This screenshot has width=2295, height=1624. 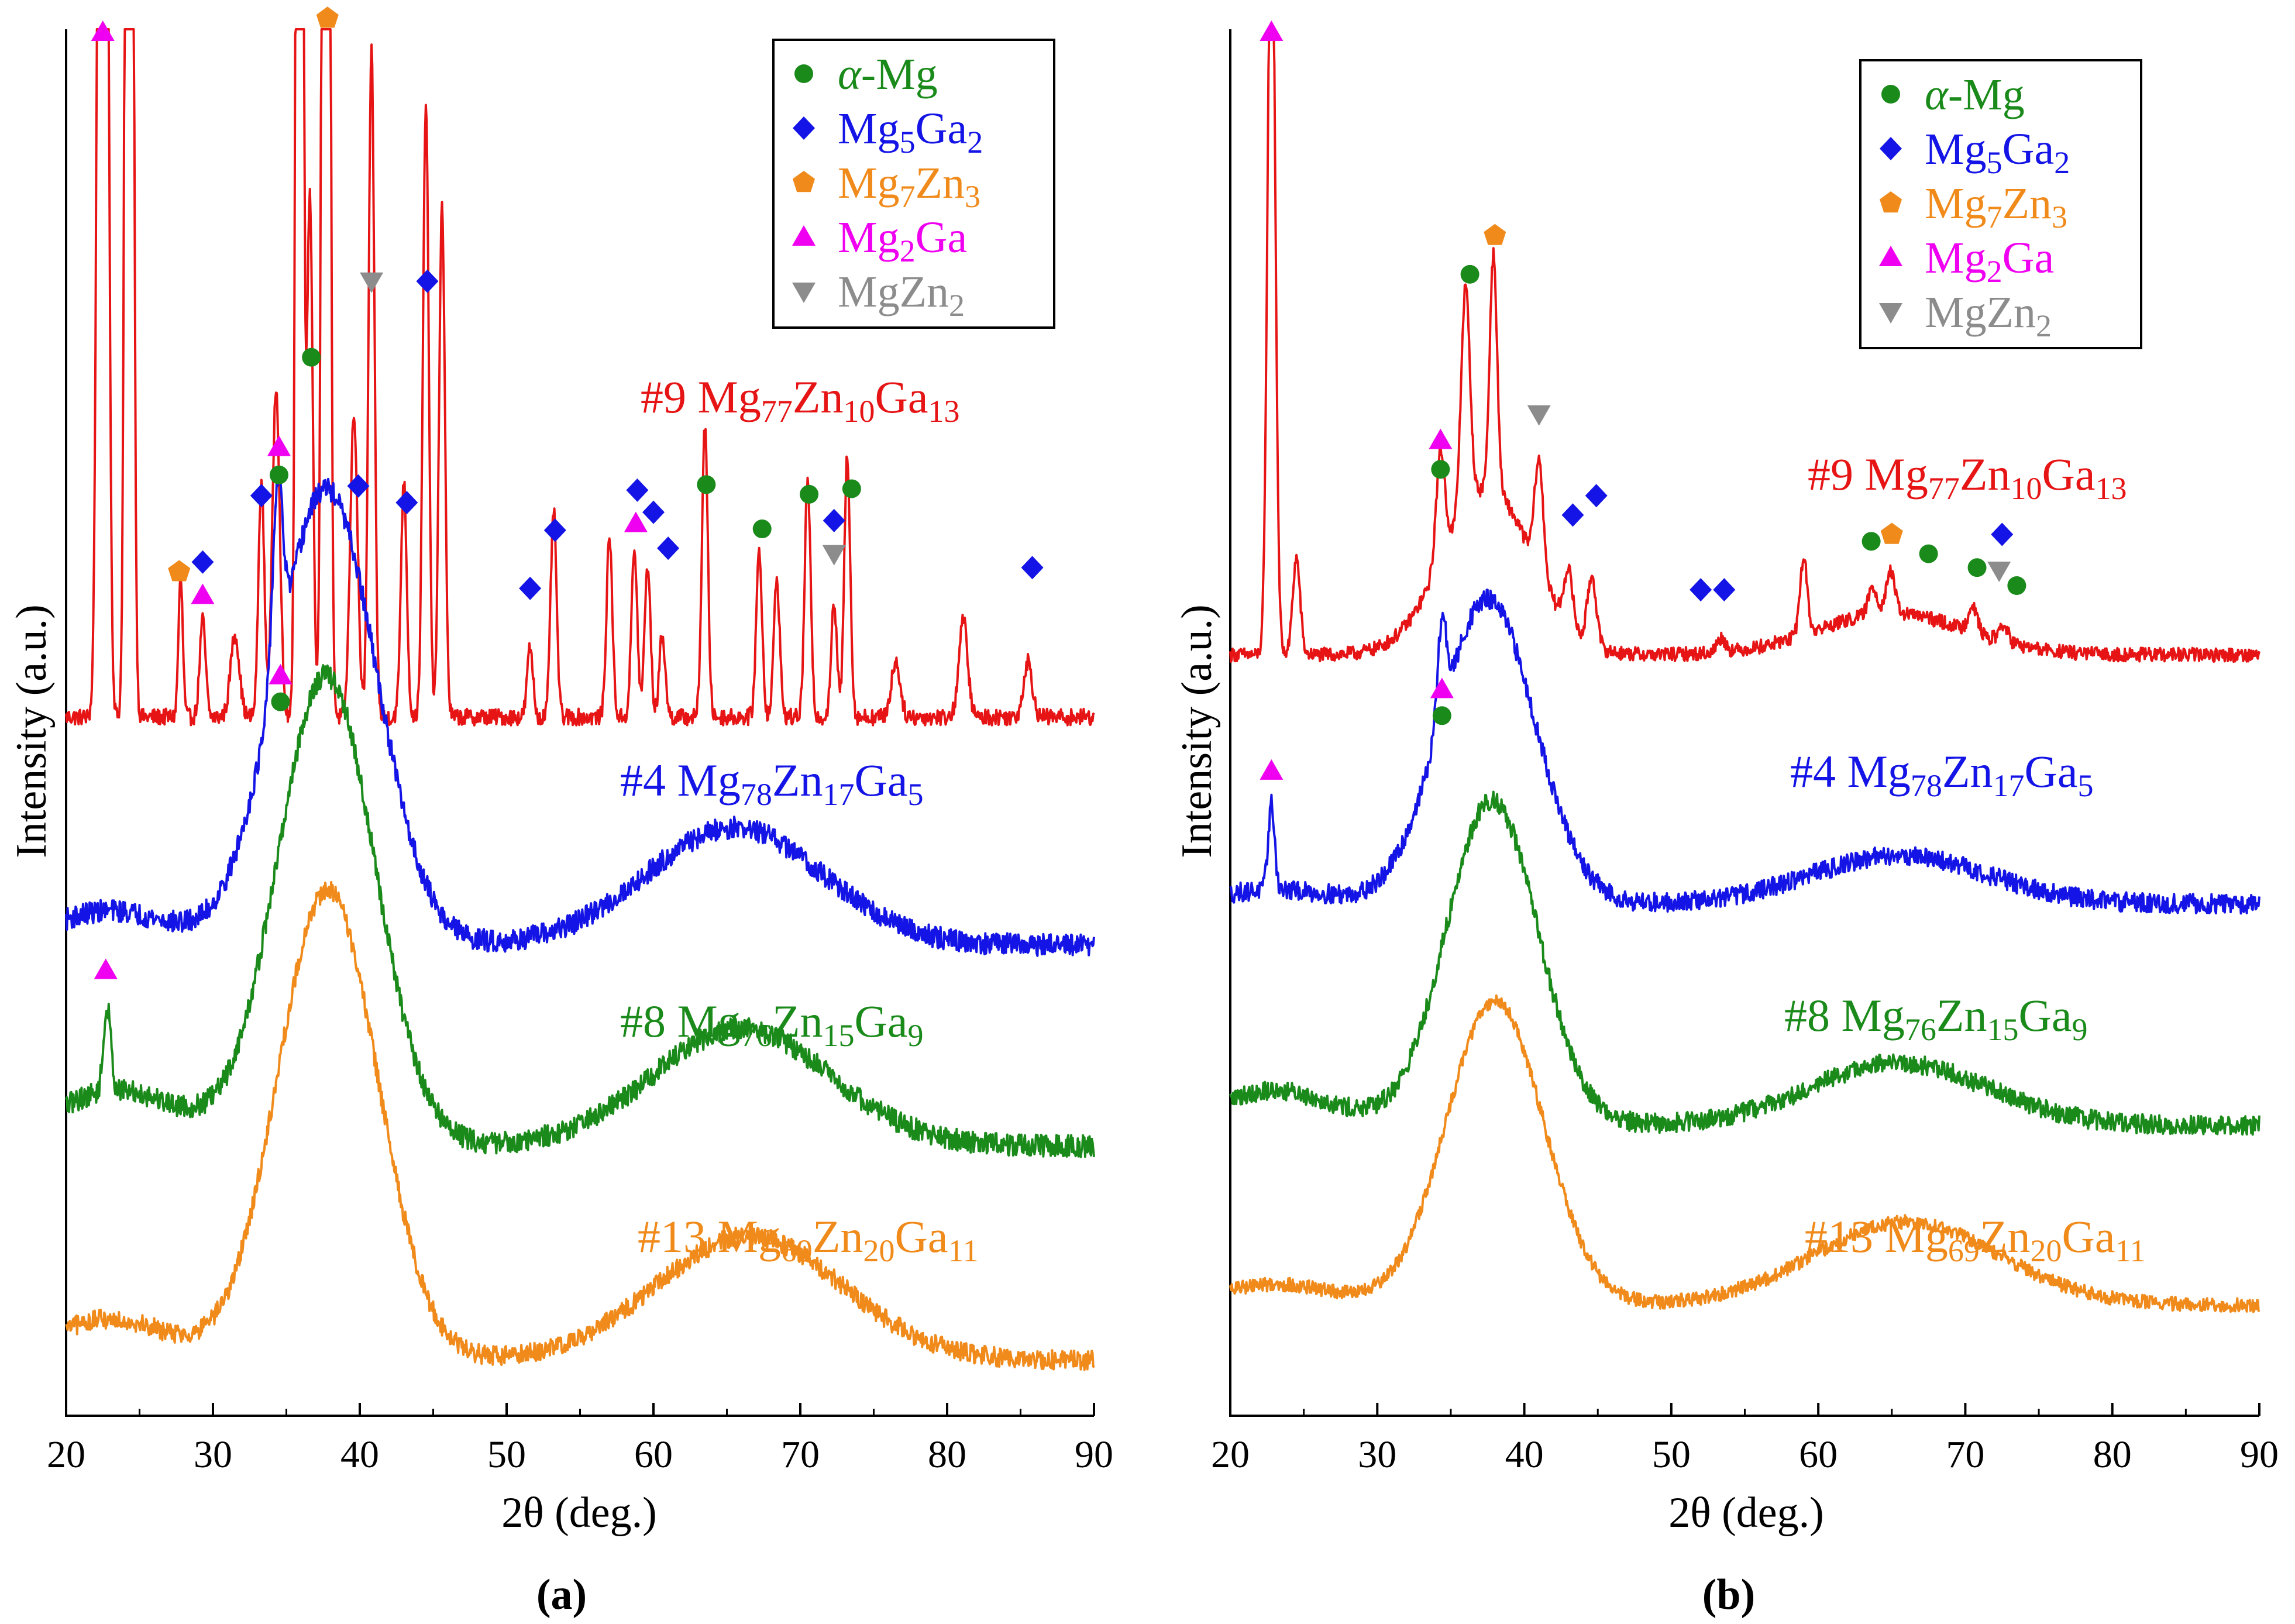 I want to click on panel-b-ticks: 20 30 40 50 60 70 80 90, so click(x=1745, y=1440).